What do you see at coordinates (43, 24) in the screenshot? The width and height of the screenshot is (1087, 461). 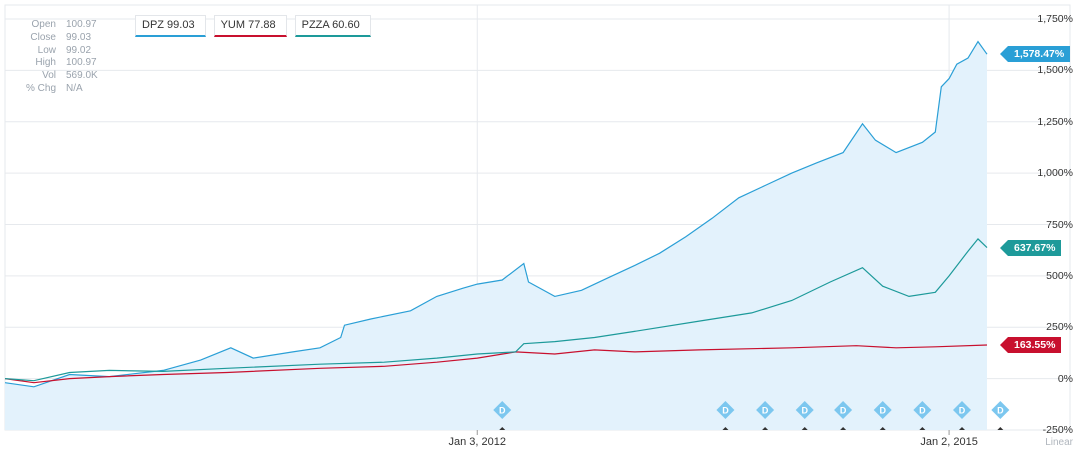 I see `ohlc-label: Open` at bounding box center [43, 24].